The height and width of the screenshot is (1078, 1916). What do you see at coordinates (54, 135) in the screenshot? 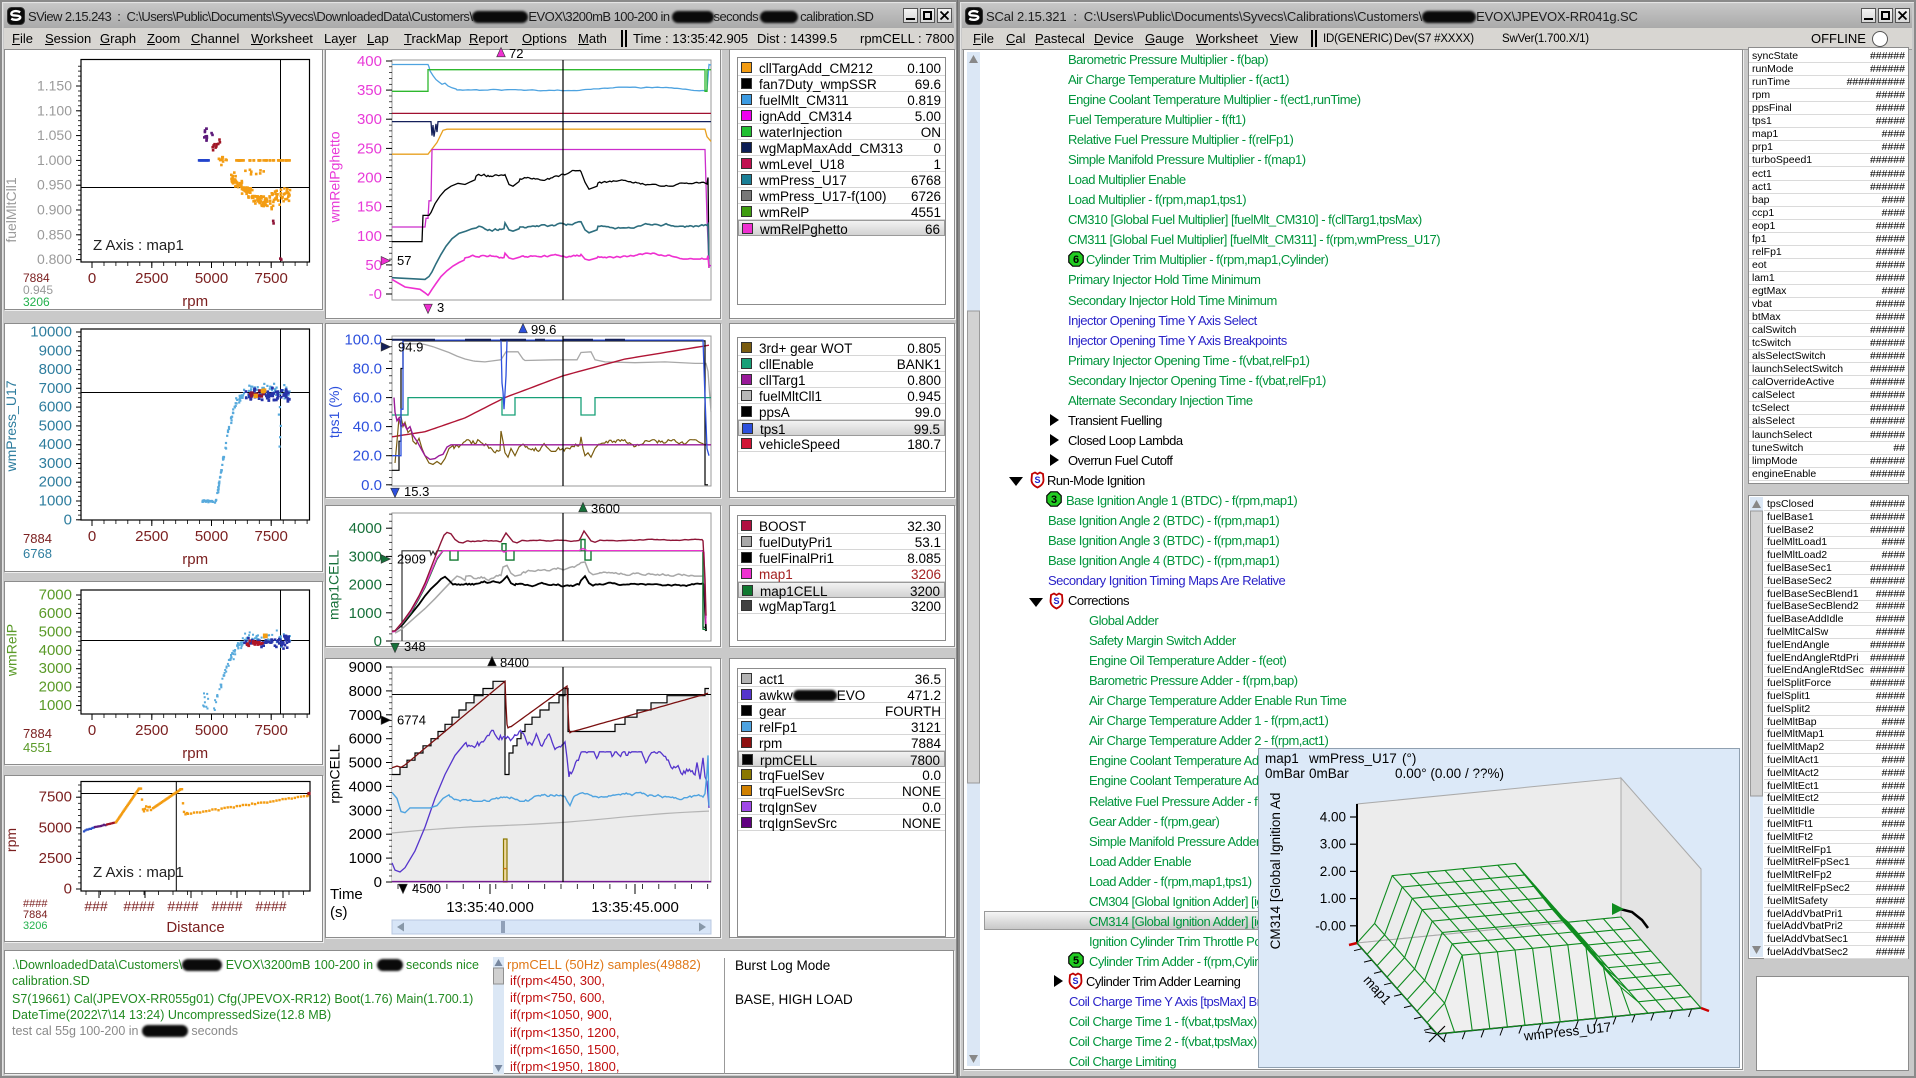
I see `svg-text: 1.050` at bounding box center [54, 135].